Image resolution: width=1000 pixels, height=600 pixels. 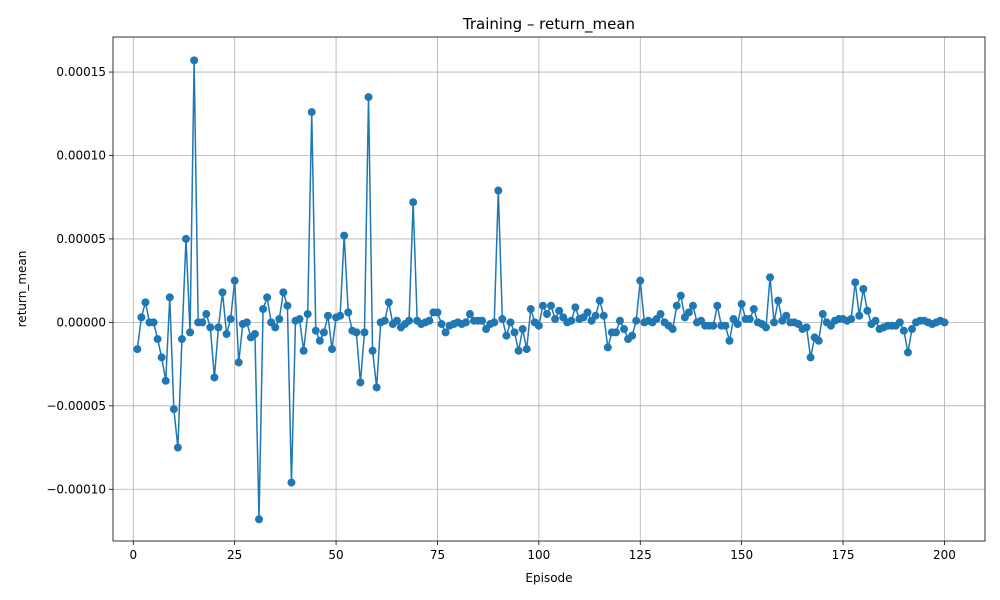 What do you see at coordinates (81, 322) in the screenshot?
I see `y-tick-label: 0.00000` at bounding box center [81, 322].